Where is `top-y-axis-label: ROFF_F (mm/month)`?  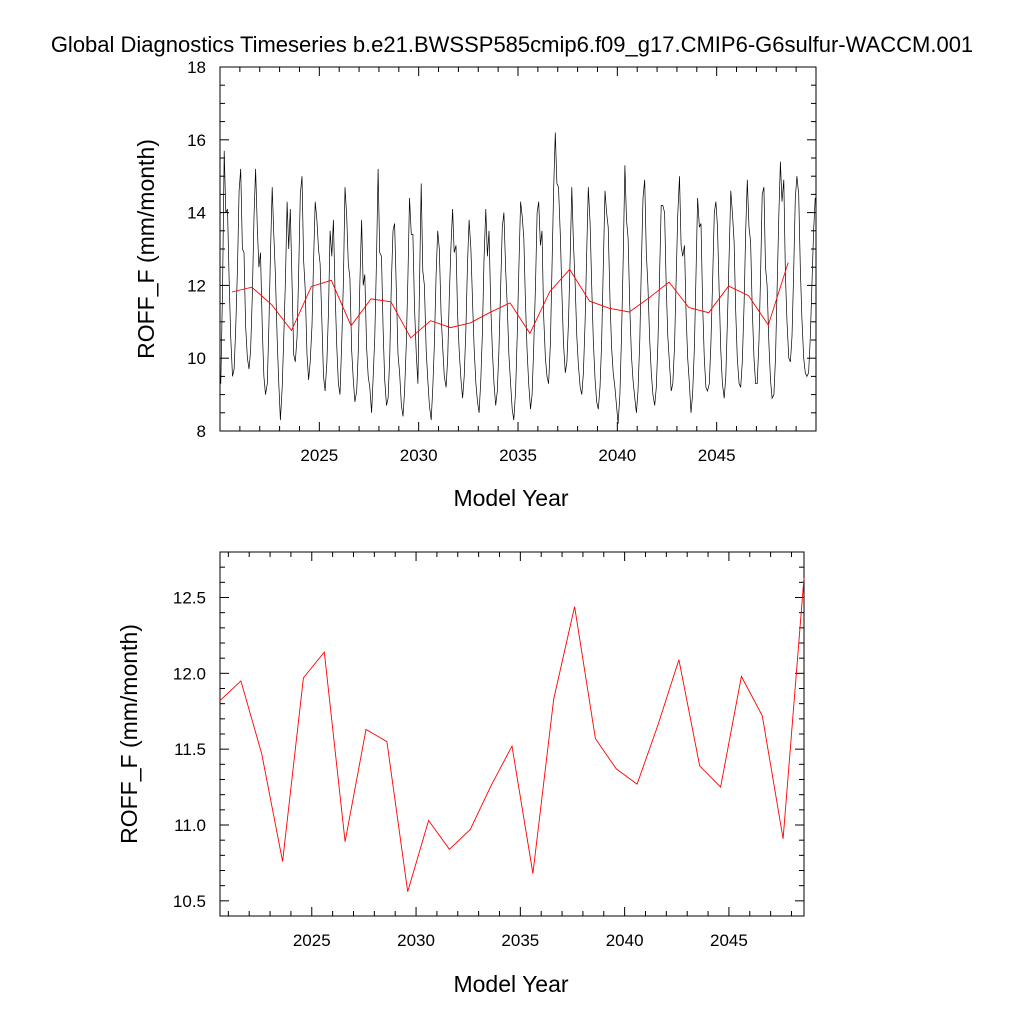 top-y-axis-label: ROFF_F (mm/month) is located at coordinates (146, 249).